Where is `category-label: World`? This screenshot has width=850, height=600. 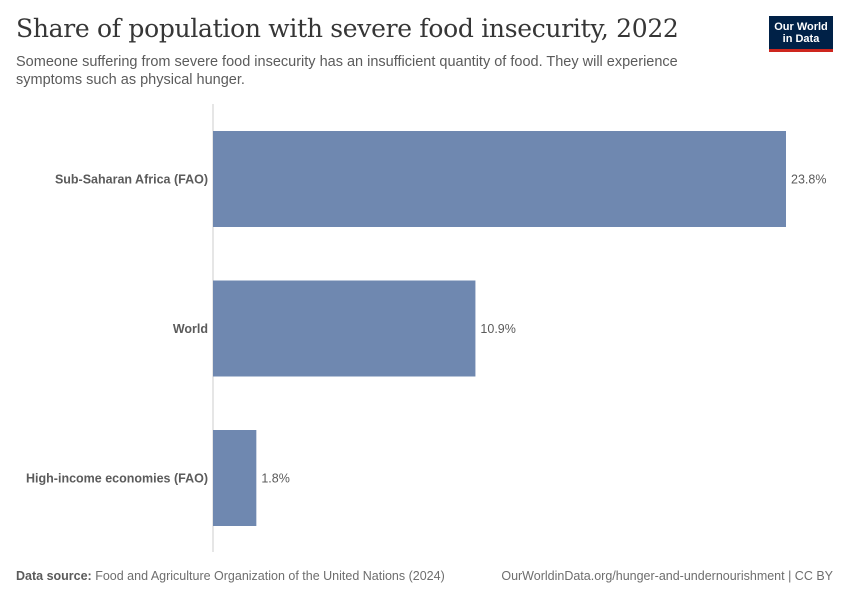 category-label: World is located at coordinates (190, 329).